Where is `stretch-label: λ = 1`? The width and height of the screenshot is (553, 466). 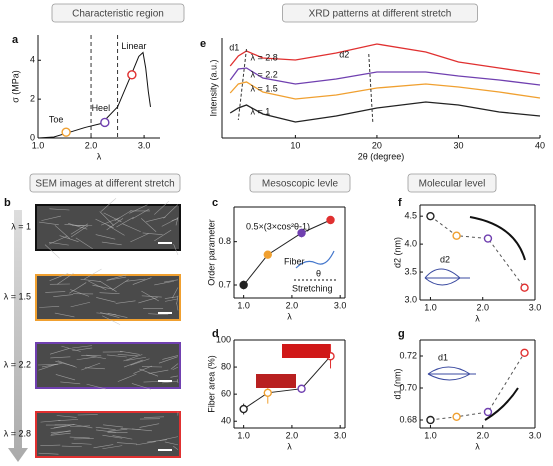
stretch-label: λ = 1 is located at coordinates (21, 226).